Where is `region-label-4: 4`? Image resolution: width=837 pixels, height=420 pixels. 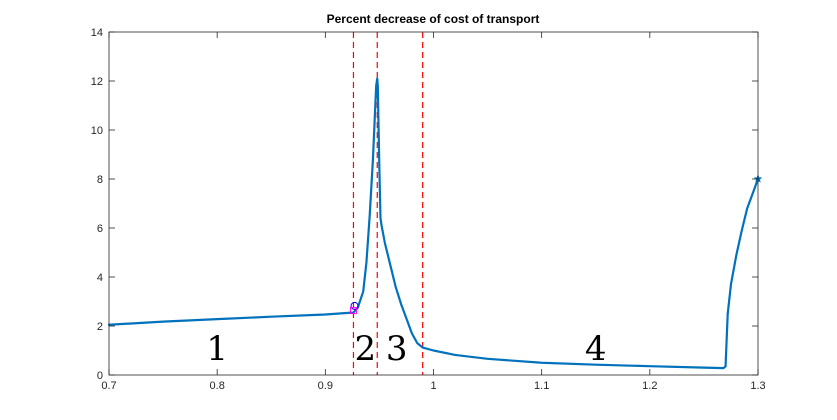
region-label-4: 4 is located at coordinates (596, 349).